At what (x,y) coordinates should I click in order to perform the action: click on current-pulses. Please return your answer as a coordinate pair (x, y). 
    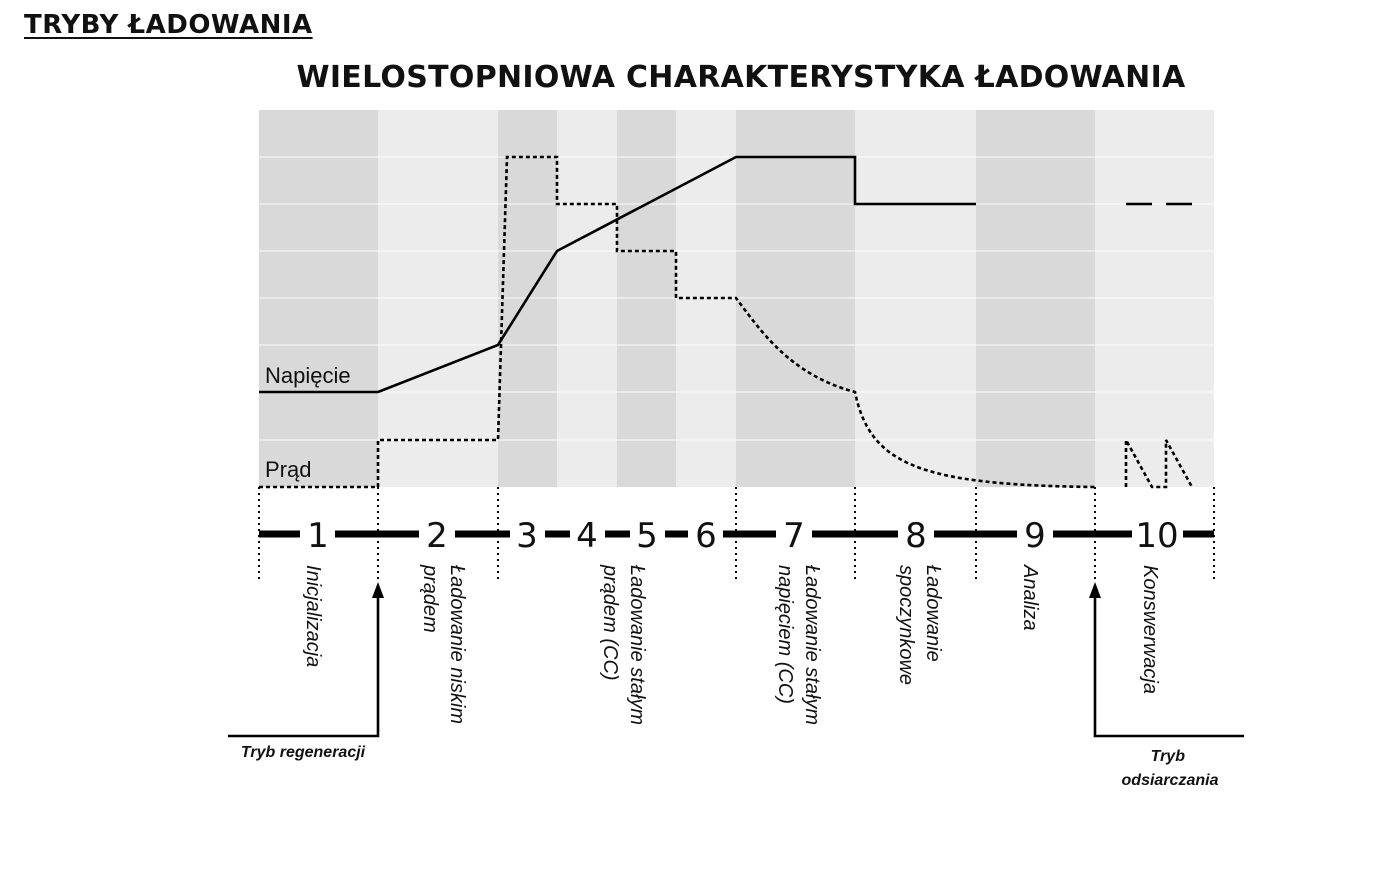
    Looking at the image, I should click on (1159, 464).